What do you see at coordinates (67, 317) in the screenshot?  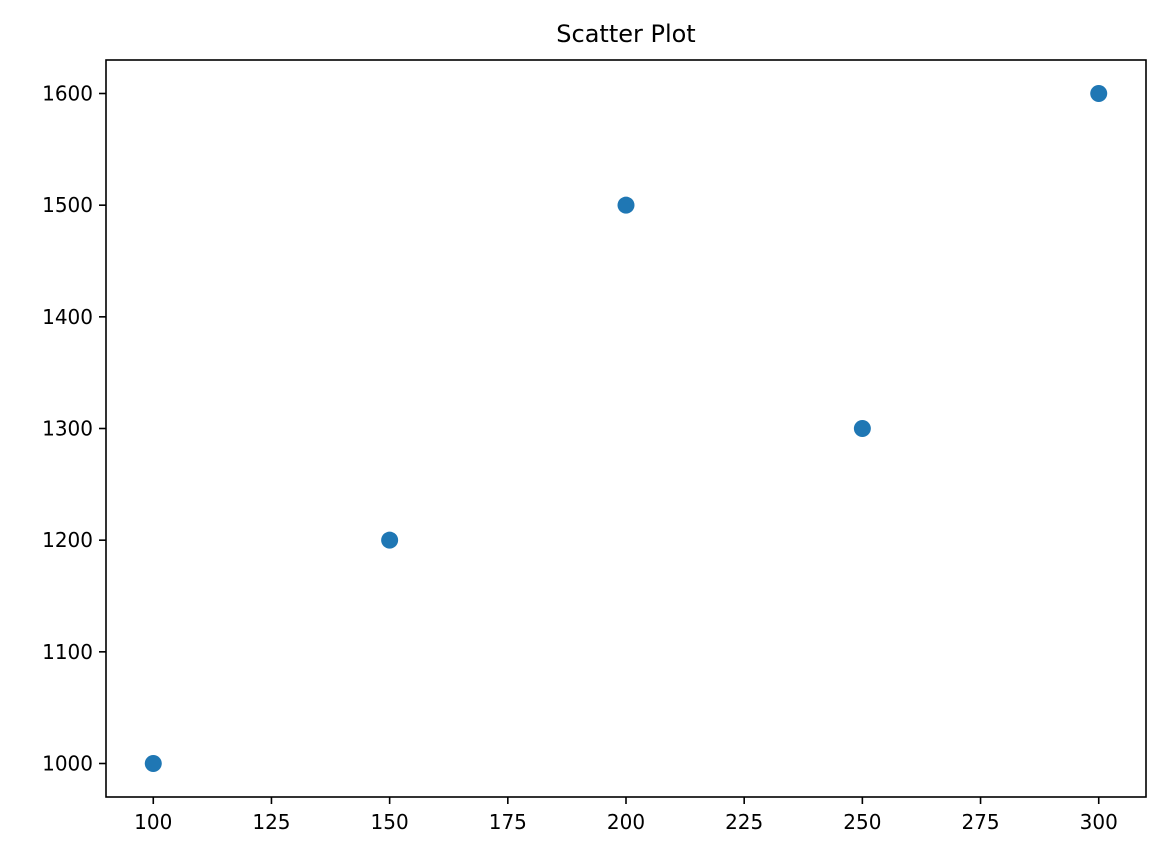 I see `y-tick-label: 1400` at bounding box center [67, 317].